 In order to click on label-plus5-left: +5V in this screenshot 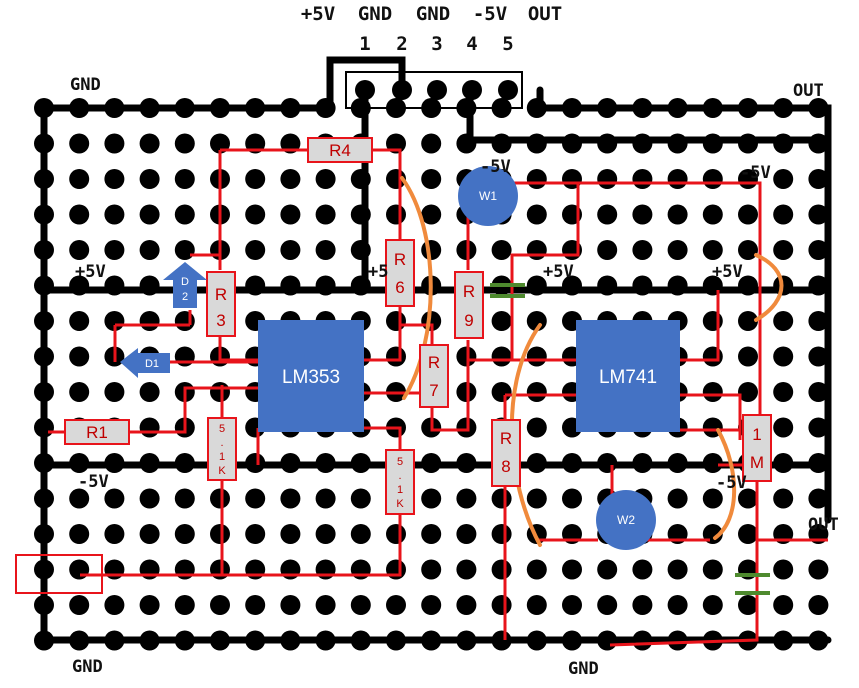, I will do `click(90, 272)`.